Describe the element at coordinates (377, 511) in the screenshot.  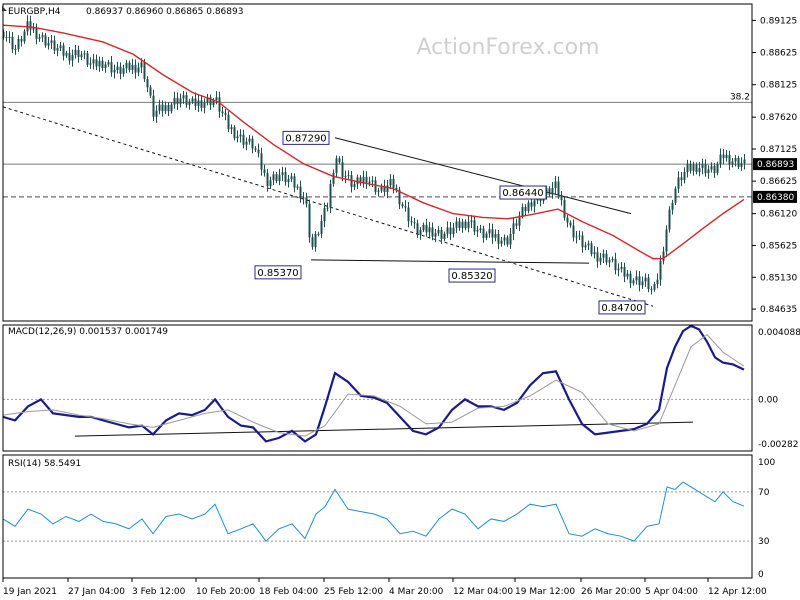
I see `rsi-panel` at that location.